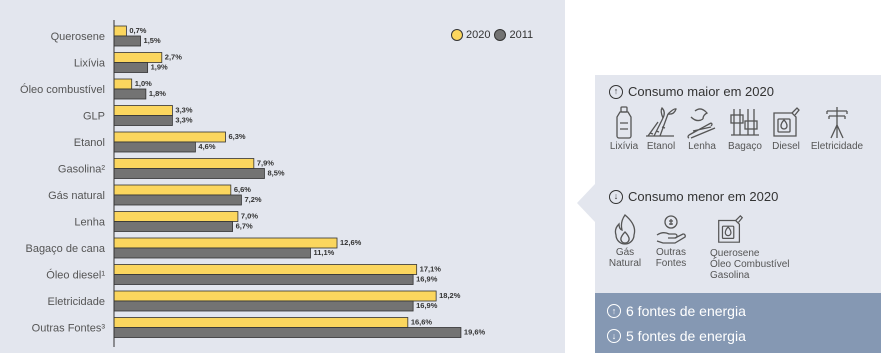 This screenshot has width=881, height=353. I want to click on value-label-2011: 3,3%, so click(183, 120).